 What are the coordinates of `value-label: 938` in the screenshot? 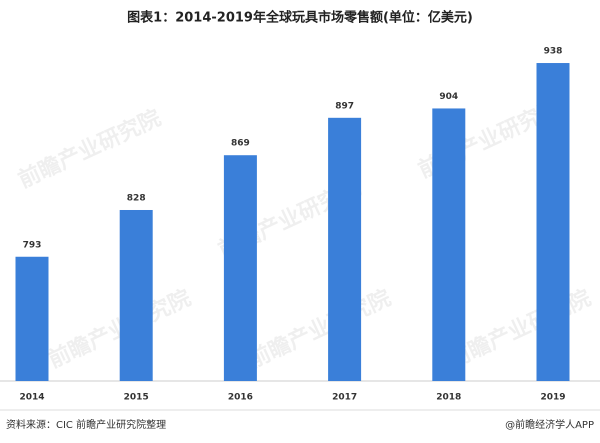 It's located at (553, 52).